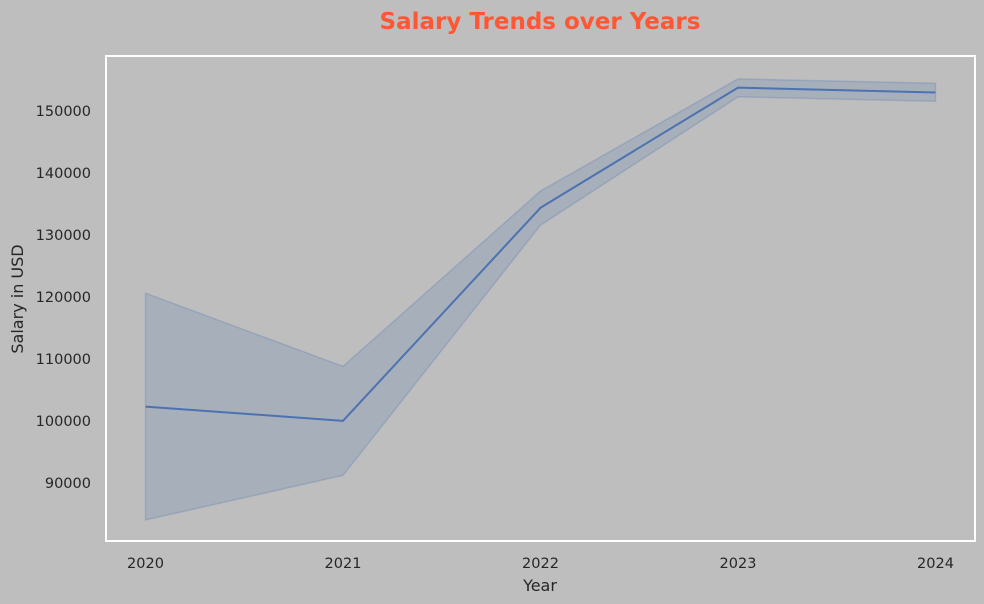 Image resolution: width=984 pixels, height=604 pixels. I want to click on x-tick-label: 2020, so click(145, 564).